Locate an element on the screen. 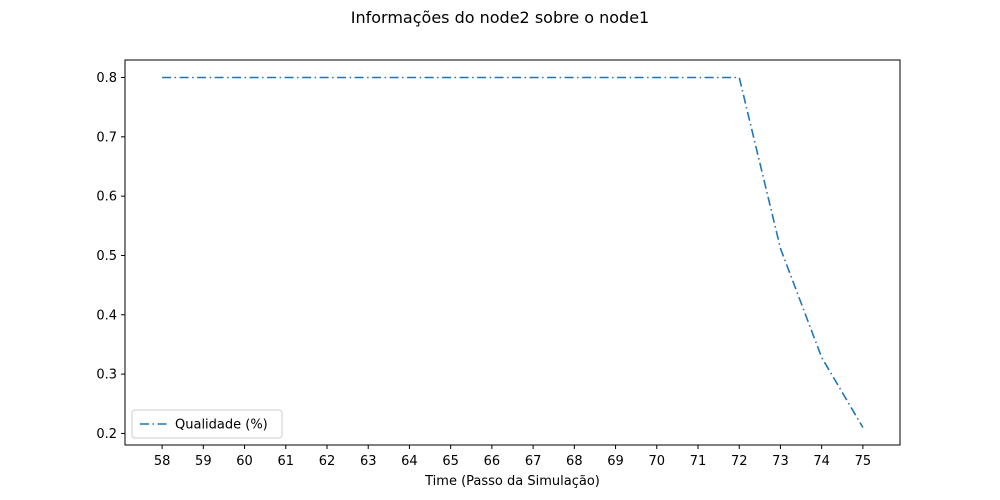  x-tick-label: 66 is located at coordinates (492, 461).